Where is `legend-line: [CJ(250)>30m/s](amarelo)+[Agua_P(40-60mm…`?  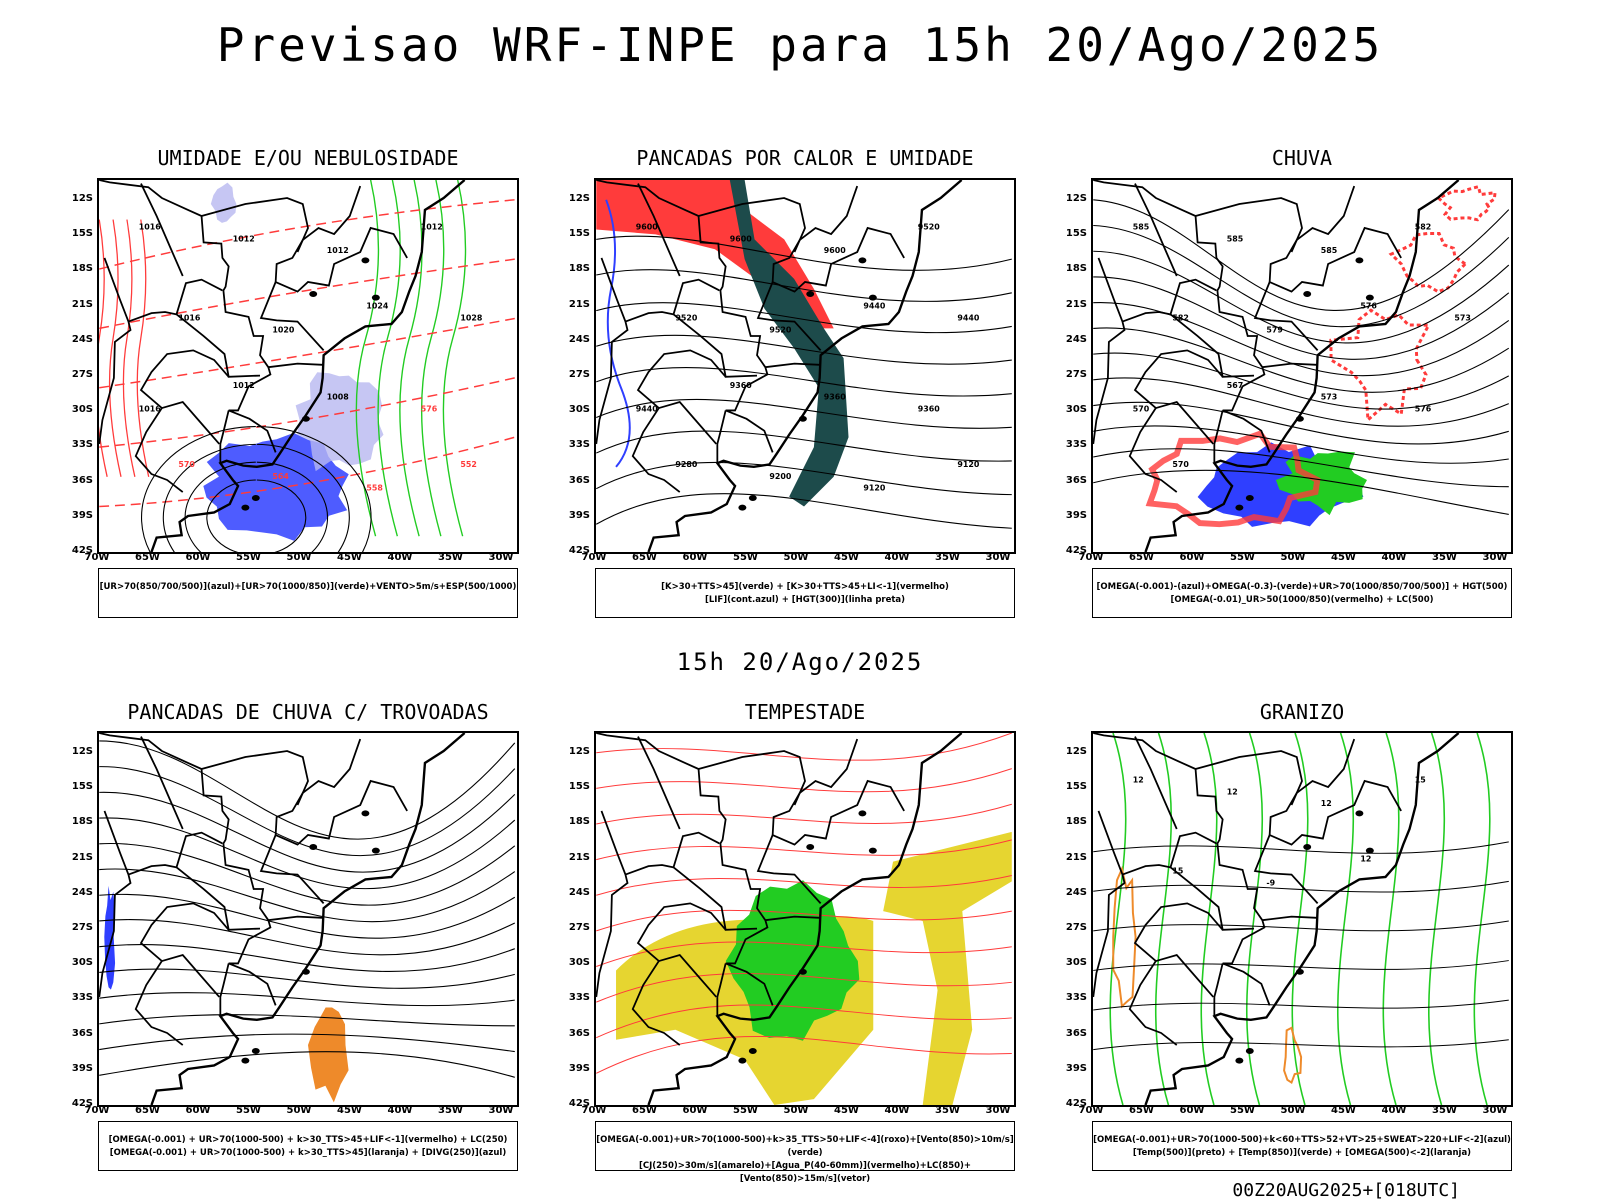
legend-line: [CJ(250)>30m/s](amarelo)+[Agua_P(40-60mm… is located at coordinates (805, 1172).